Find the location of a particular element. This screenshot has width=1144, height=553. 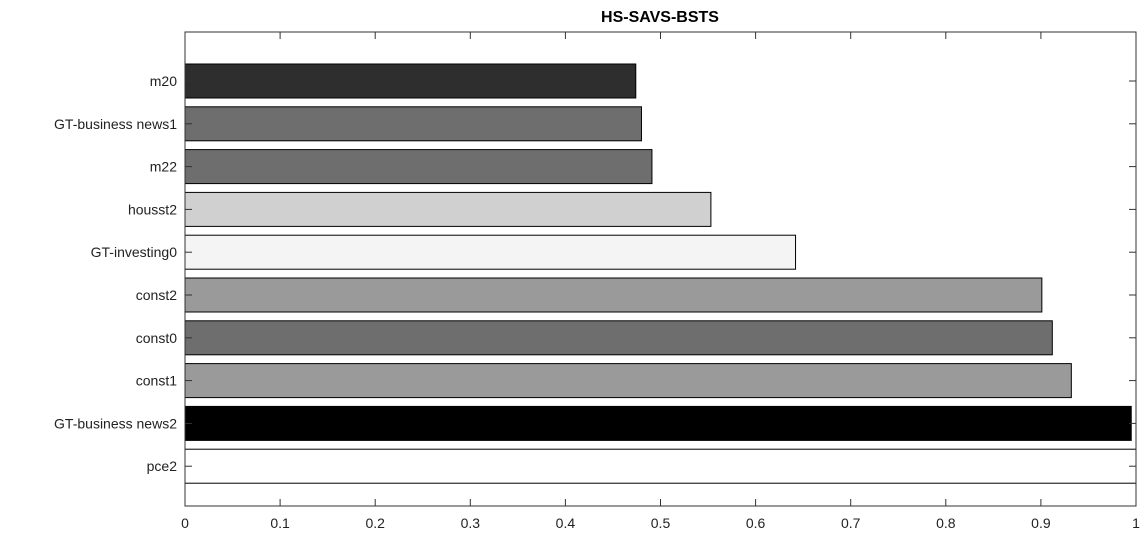

x-tick-label: 0.5 is located at coordinates (661, 523).